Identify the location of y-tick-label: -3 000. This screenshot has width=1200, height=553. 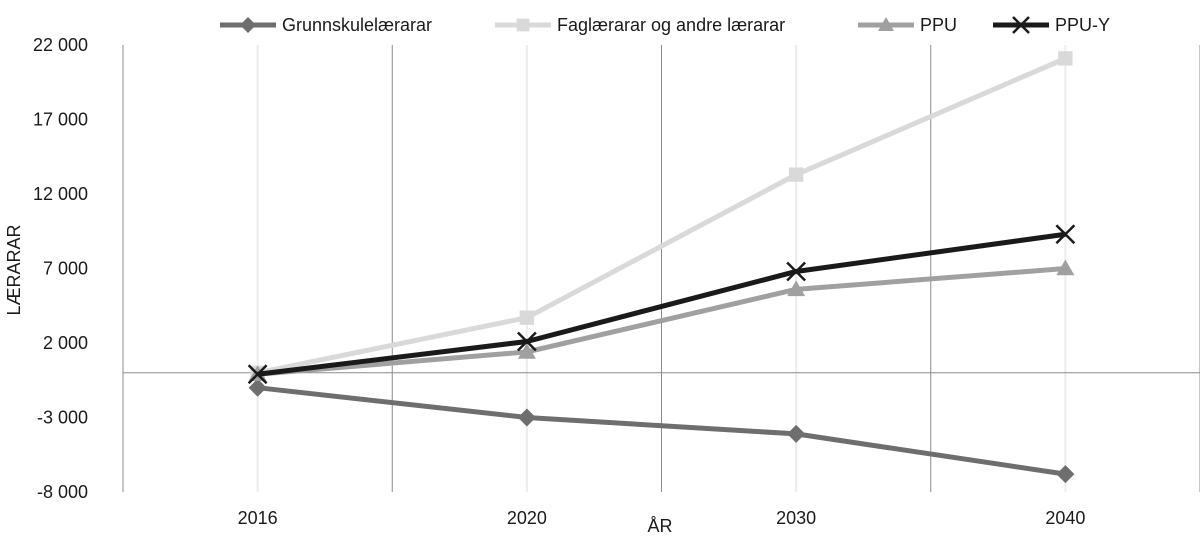
(62, 418).